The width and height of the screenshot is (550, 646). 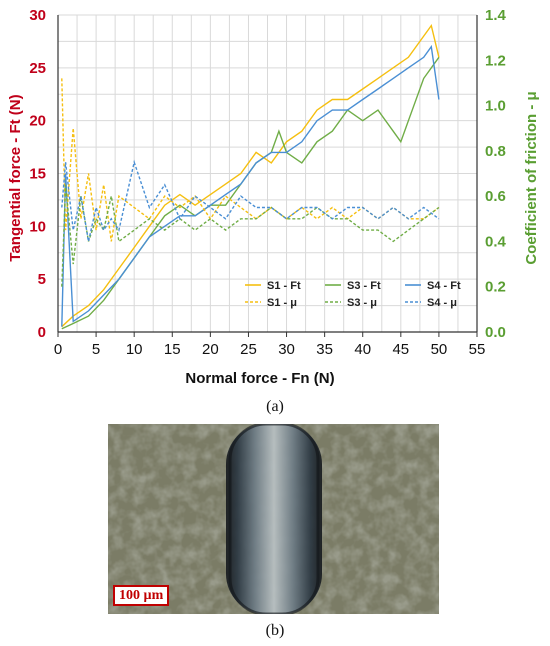 What do you see at coordinates (37, 15) in the screenshot?
I see `y-left-tick-label: 30` at bounding box center [37, 15].